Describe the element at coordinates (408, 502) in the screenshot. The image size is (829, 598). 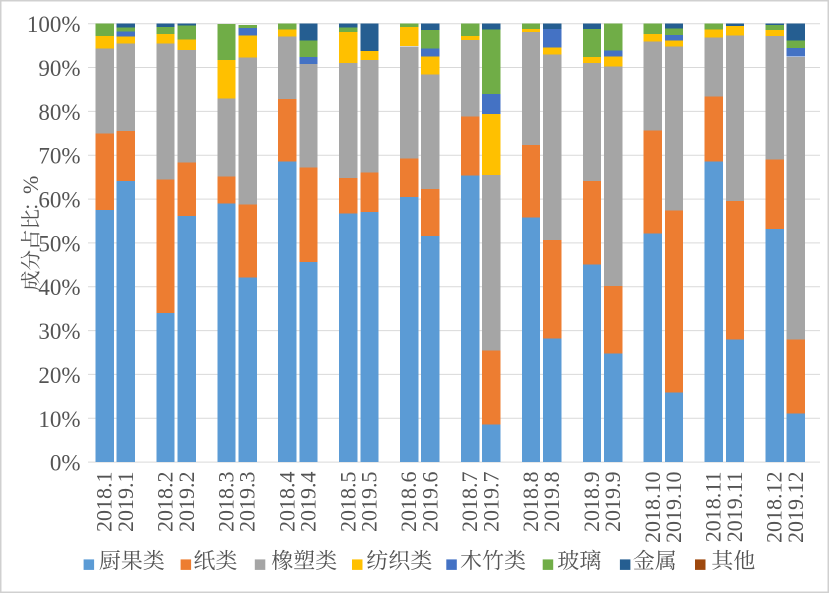
I see `svg-text: 2018.6` at that location.